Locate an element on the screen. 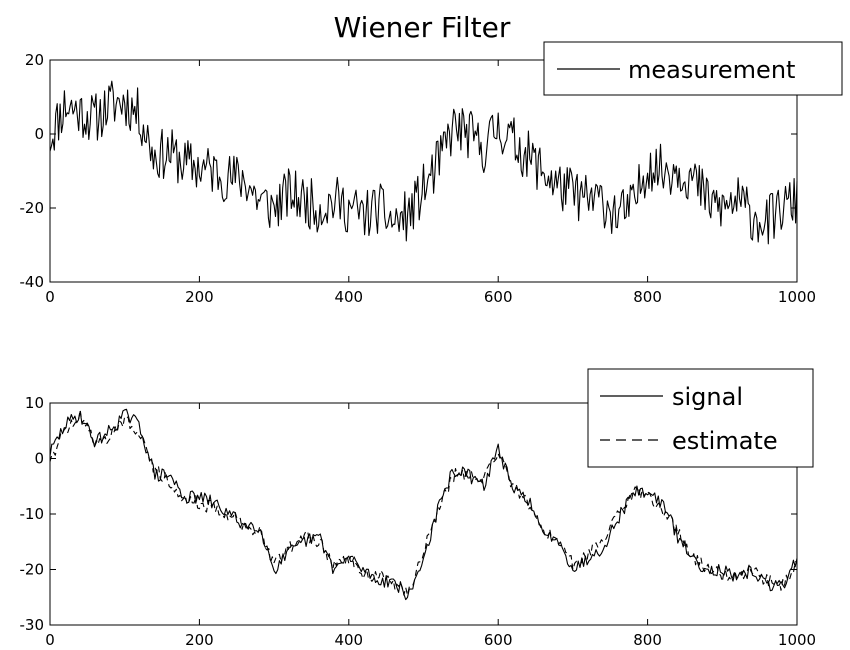 This screenshot has width=850, height=650. measurement-x-tick-label: 0 is located at coordinates (50, 297).